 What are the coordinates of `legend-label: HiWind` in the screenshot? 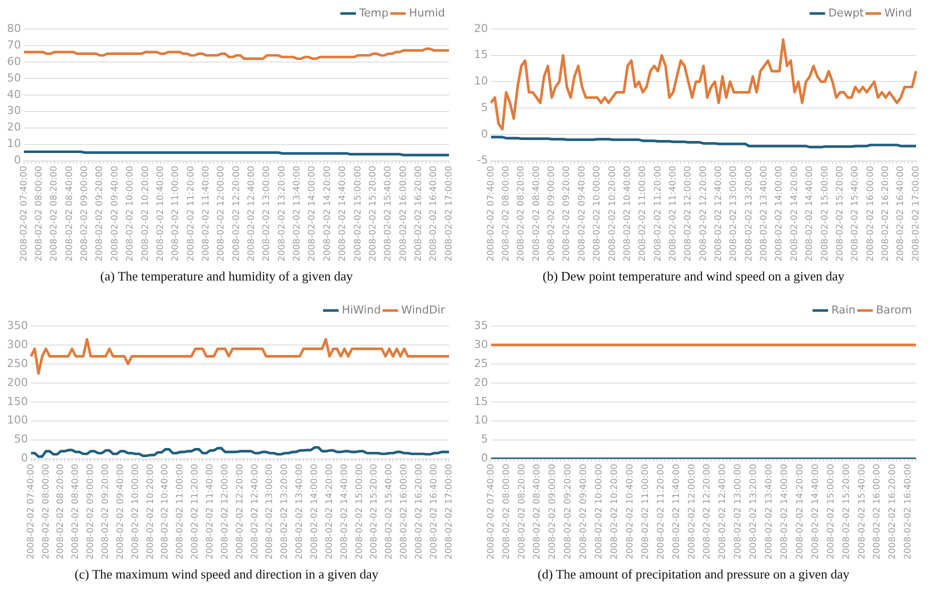 It's located at (361, 309).